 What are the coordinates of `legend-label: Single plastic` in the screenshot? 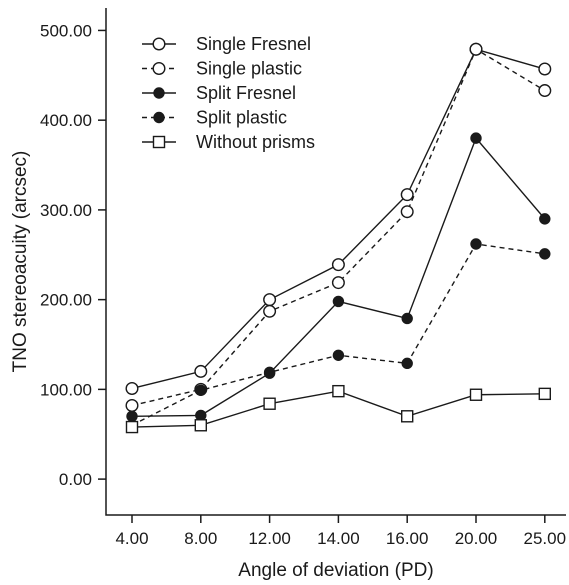 It's located at (249, 69).